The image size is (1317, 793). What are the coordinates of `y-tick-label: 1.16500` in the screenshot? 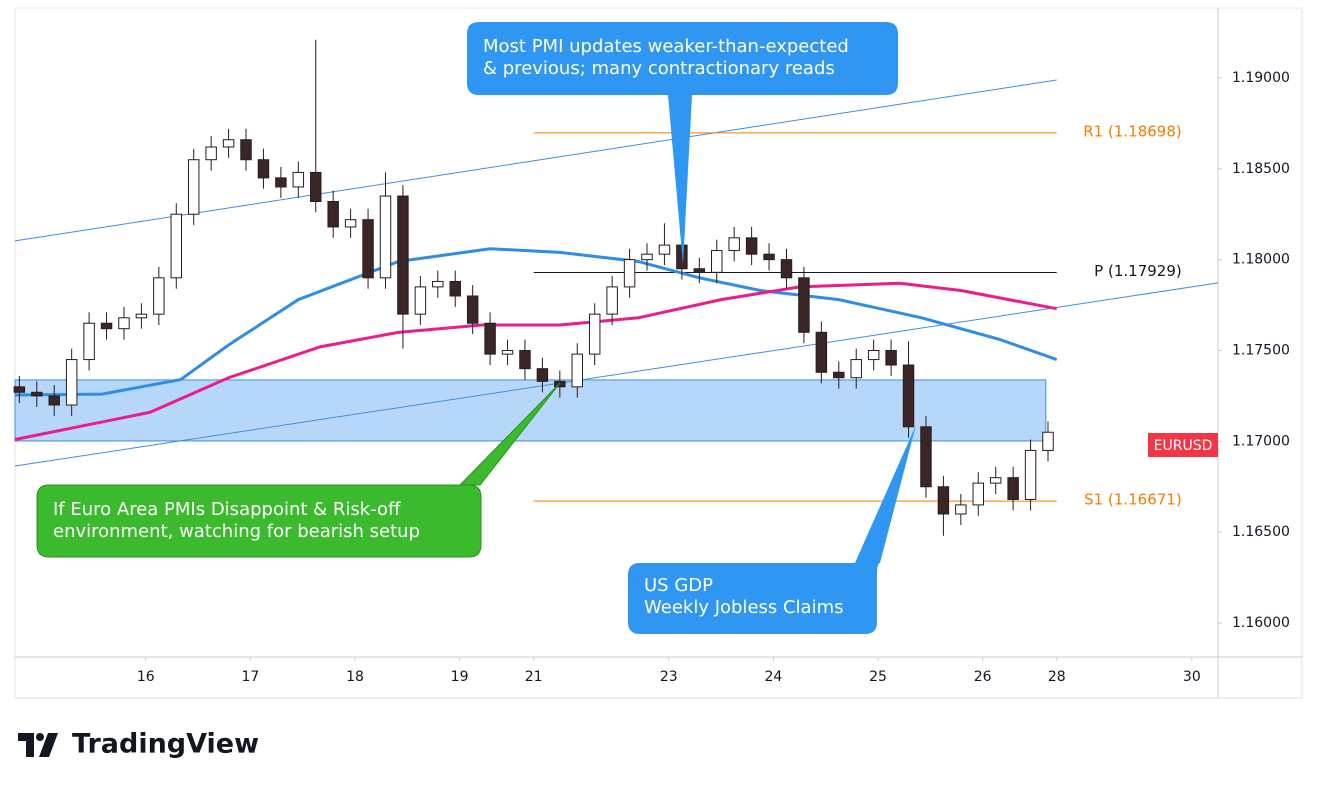 It's located at (1261, 532).